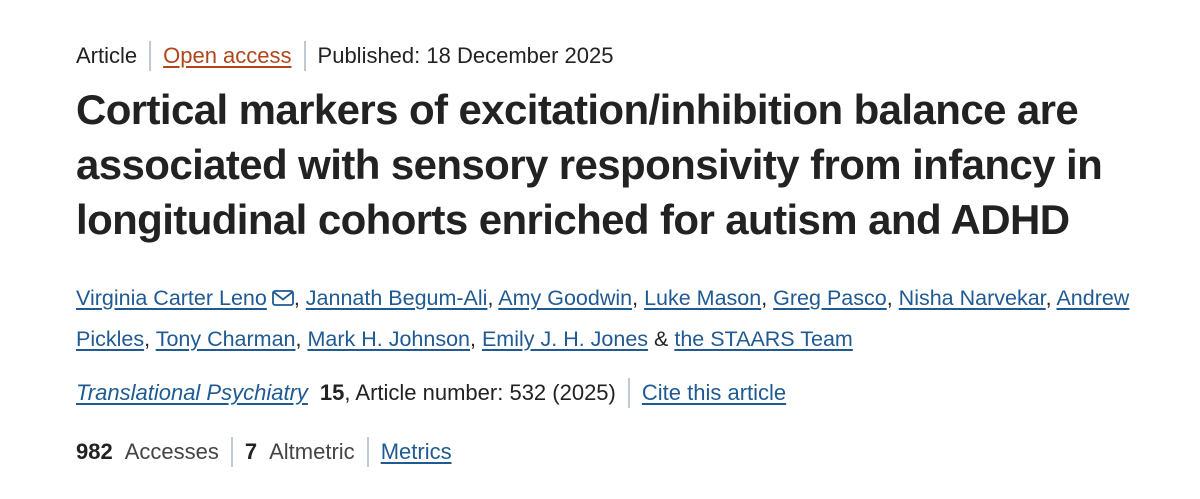 This screenshot has height=499, width=1200. I want to click on author-link: Virginia Carter Leno, so click(171, 298).